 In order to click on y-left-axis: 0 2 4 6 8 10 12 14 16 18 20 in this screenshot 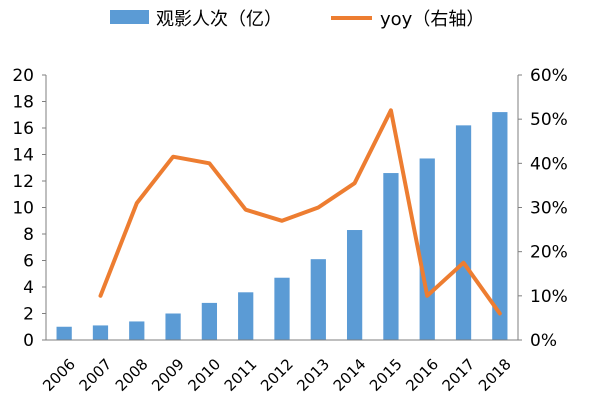, I will do `click(29, 208)`.